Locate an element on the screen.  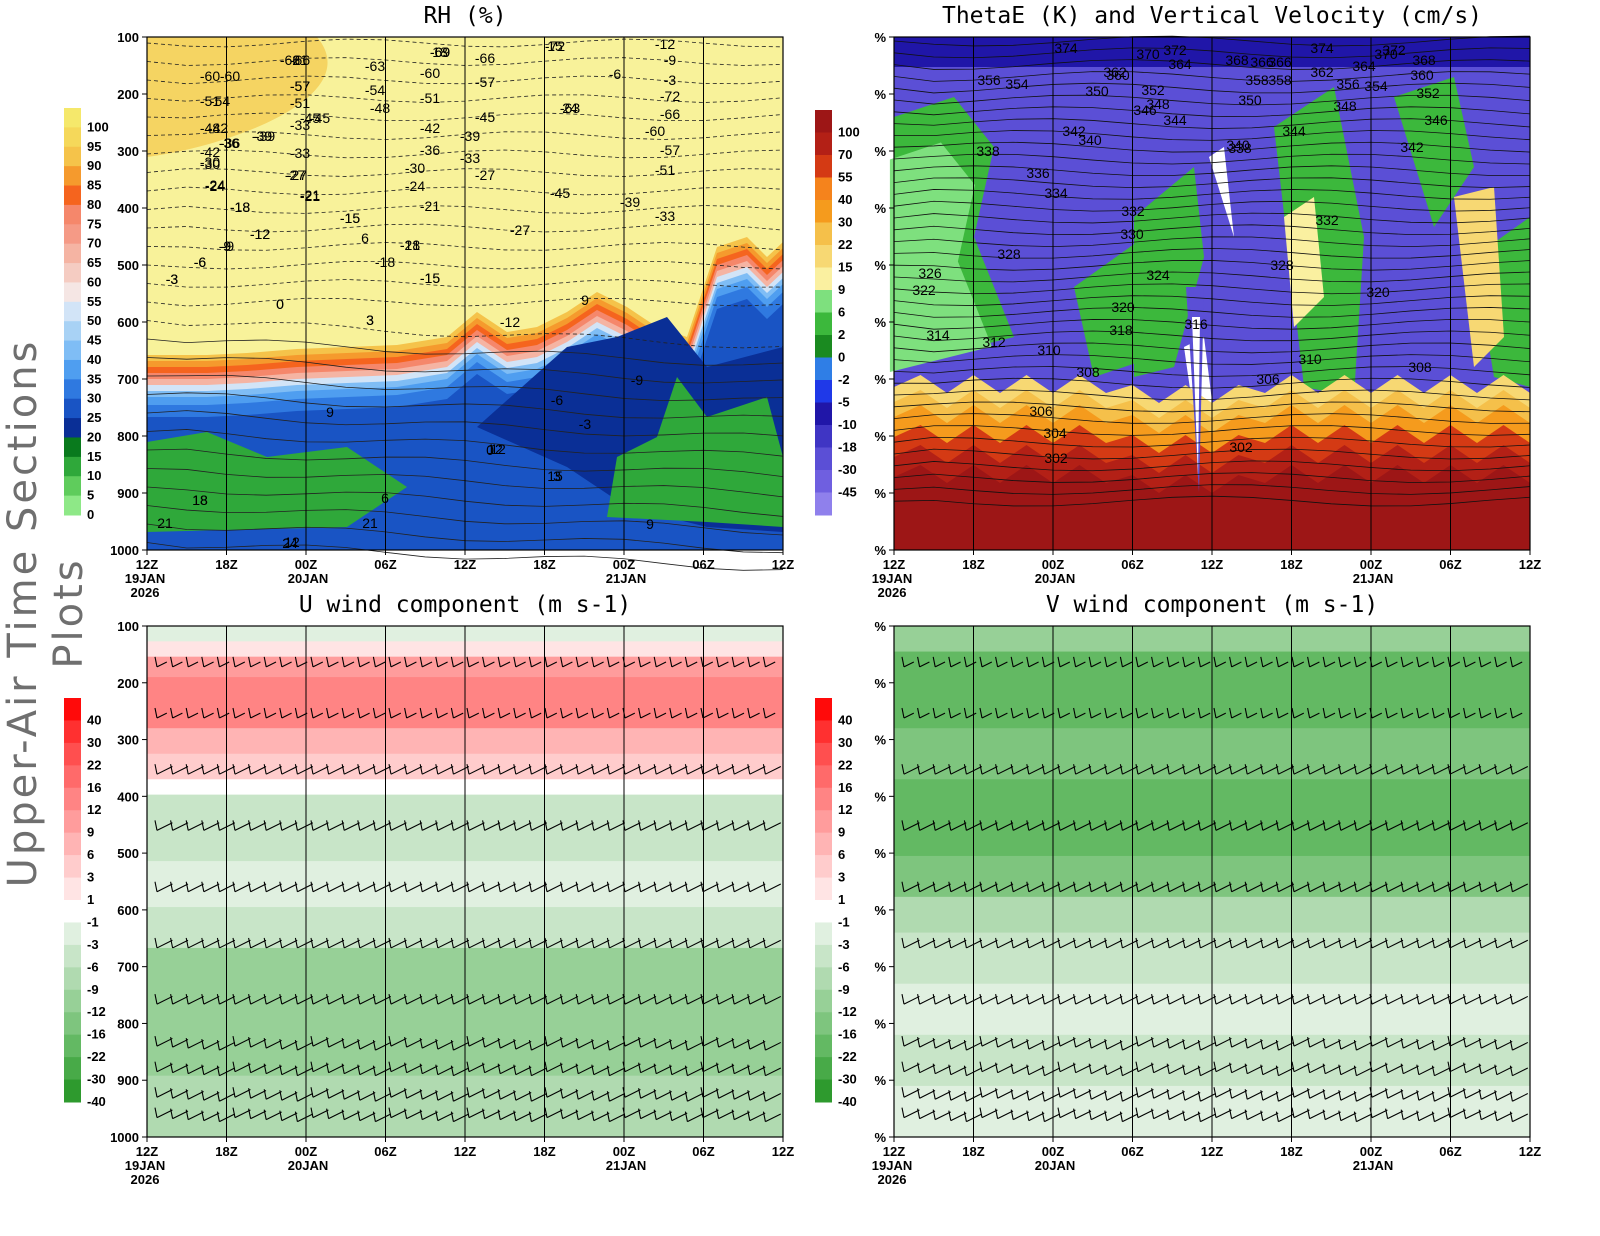
colorbar-label: -16 is located at coordinates (847, 1034).